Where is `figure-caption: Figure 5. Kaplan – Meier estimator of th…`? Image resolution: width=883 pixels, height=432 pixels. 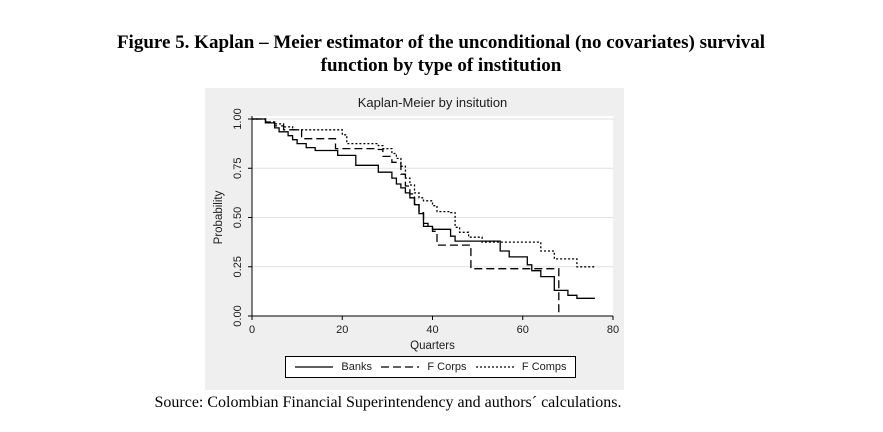
figure-caption: Figure 5. Kaplan – Meier estimator of th… is located at coordinates (441, 54).